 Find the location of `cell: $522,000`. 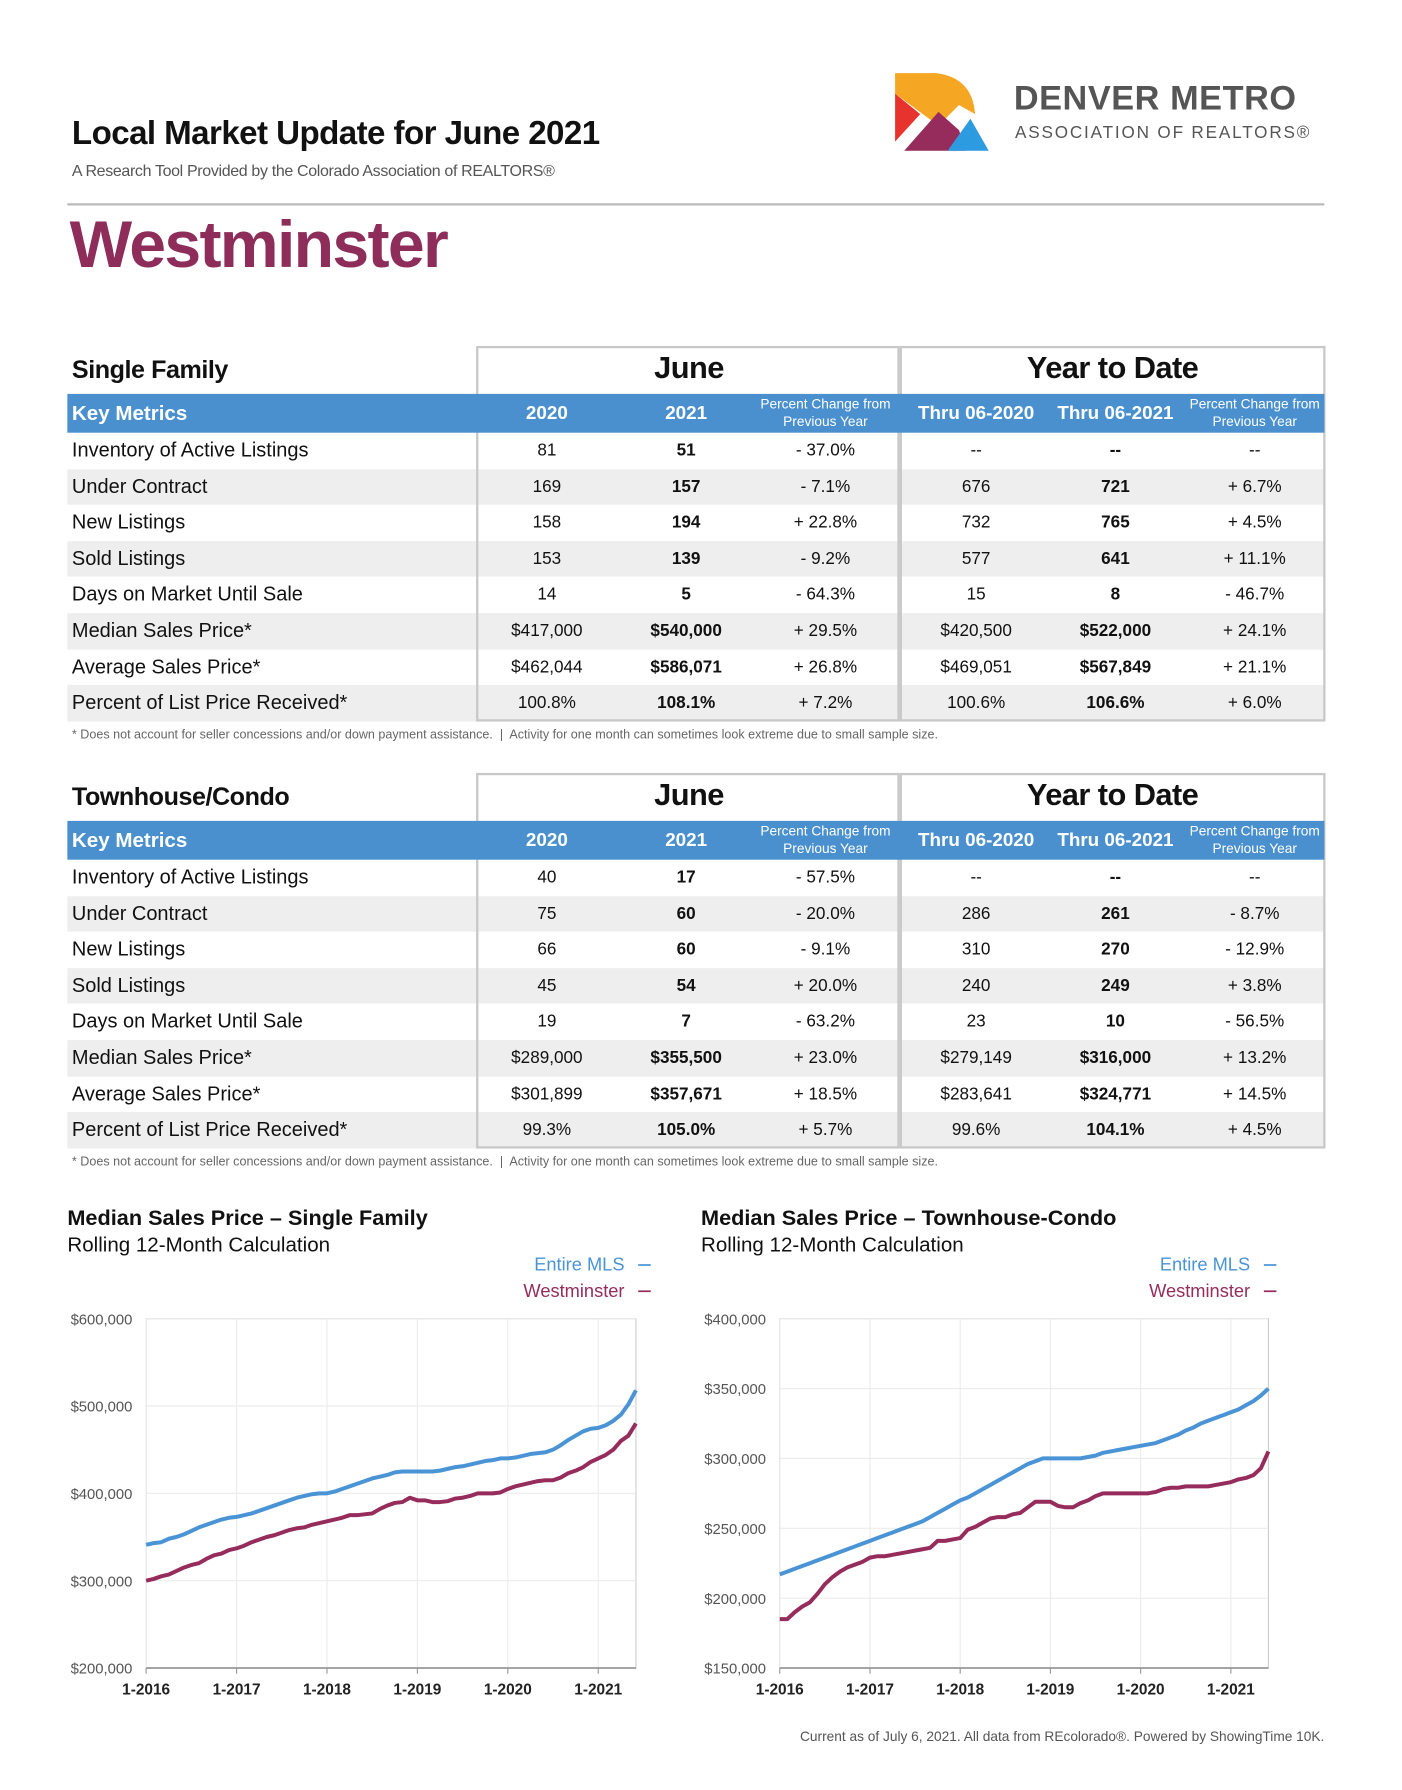

cell: $522,000 is located at coordinates (1115, 631).